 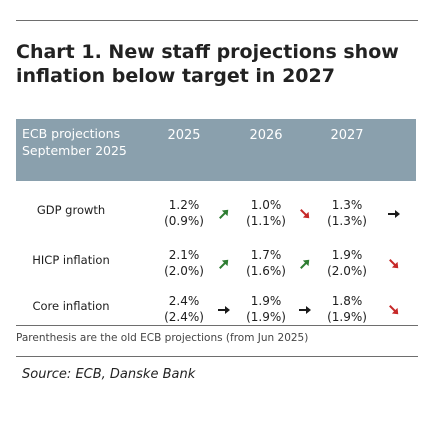 What do you see at coordinates (217, 325) in the screenshot?
I see `note-rule` at bounding box center [217, 325].